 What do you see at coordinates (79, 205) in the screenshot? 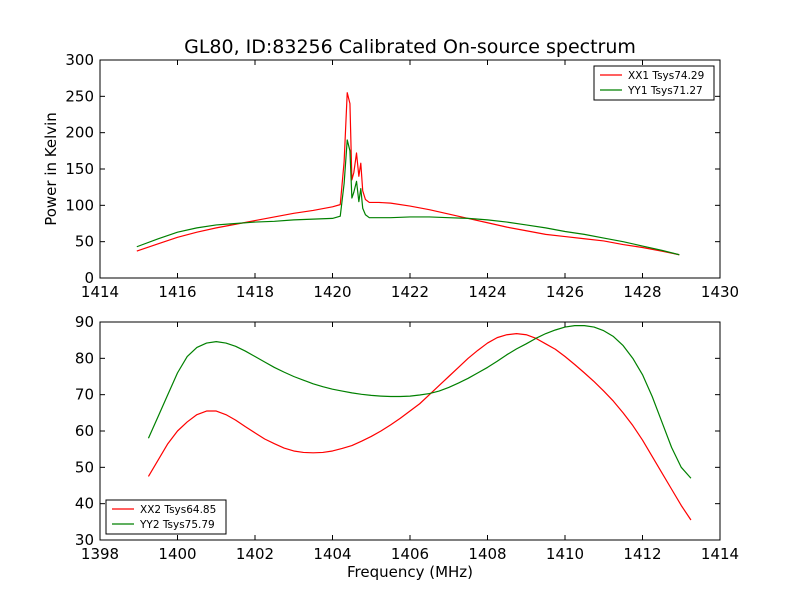
I see `y-tick-label: 100` at bounding box center [79, 205].